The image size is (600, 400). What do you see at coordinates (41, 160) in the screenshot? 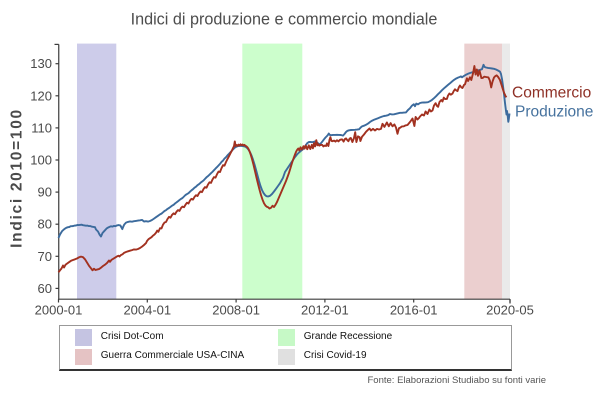
I see `svg-text: 100` at bounding box center [41, 160].